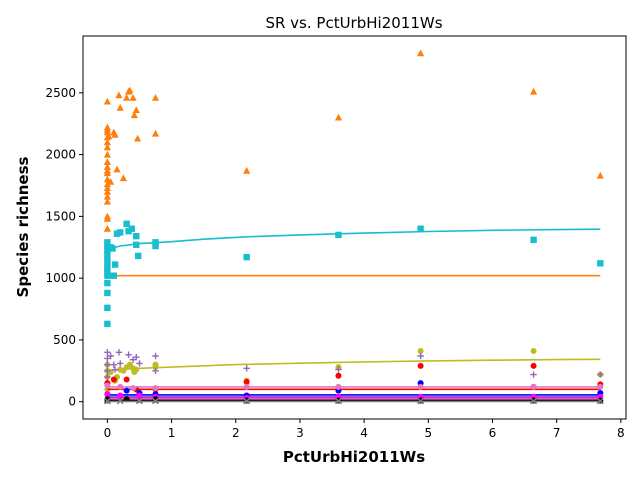  Describe the element at coordinates (364, 433) in the screenshot. I see `x-tick-label-4: 4` at that location.